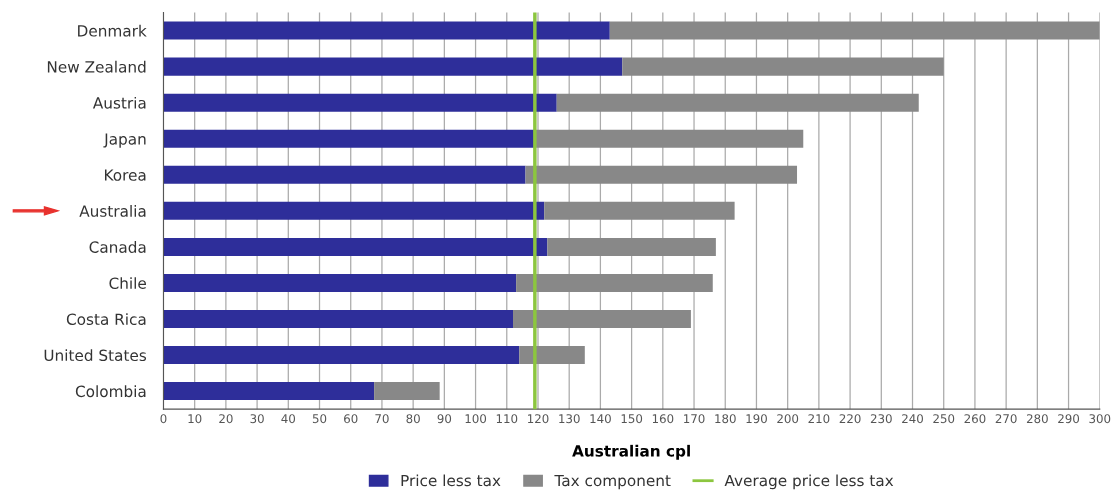  What do you see at coordinates (127, 283) in the screenshot?
I see `y-tick-label: Chile` at bounding box center [127, 283].